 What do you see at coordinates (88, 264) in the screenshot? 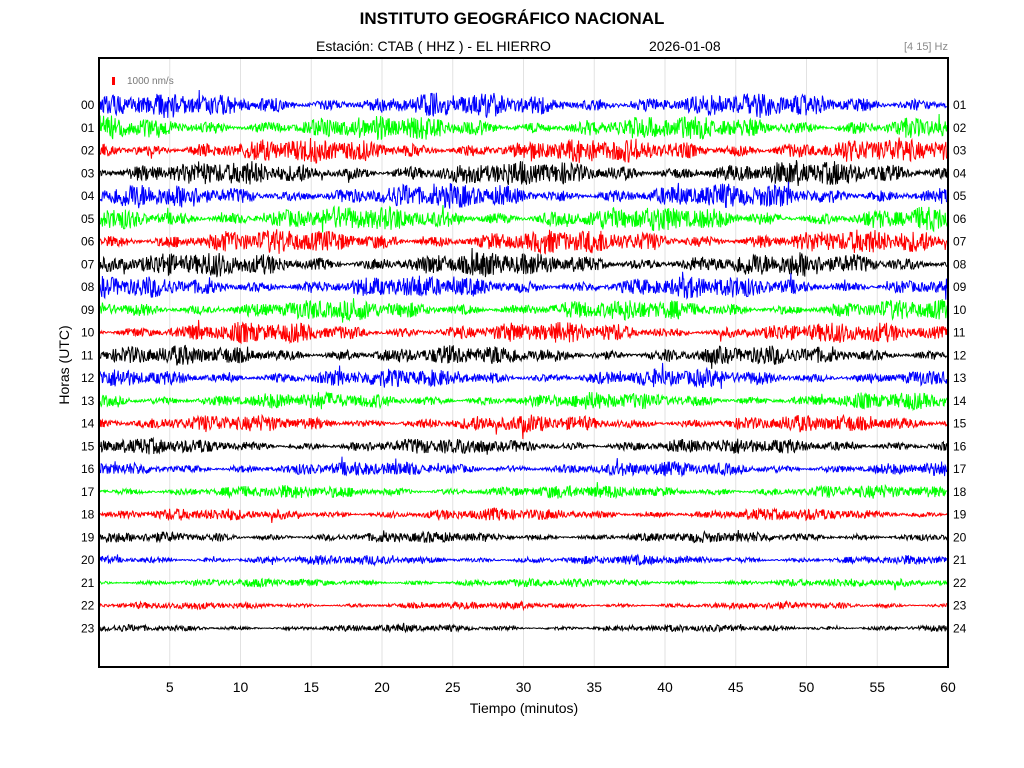
I see `hour-label-left: 07` at bounding box center [88, 264].